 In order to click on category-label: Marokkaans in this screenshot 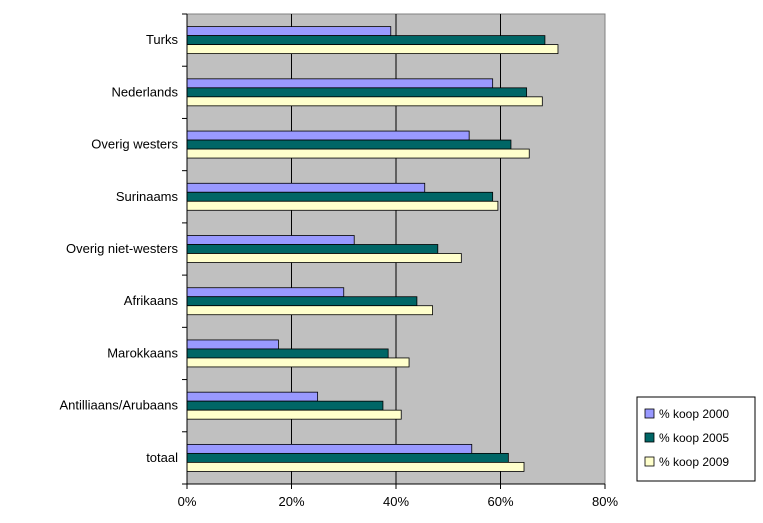, I will do `click(142, 352)`.